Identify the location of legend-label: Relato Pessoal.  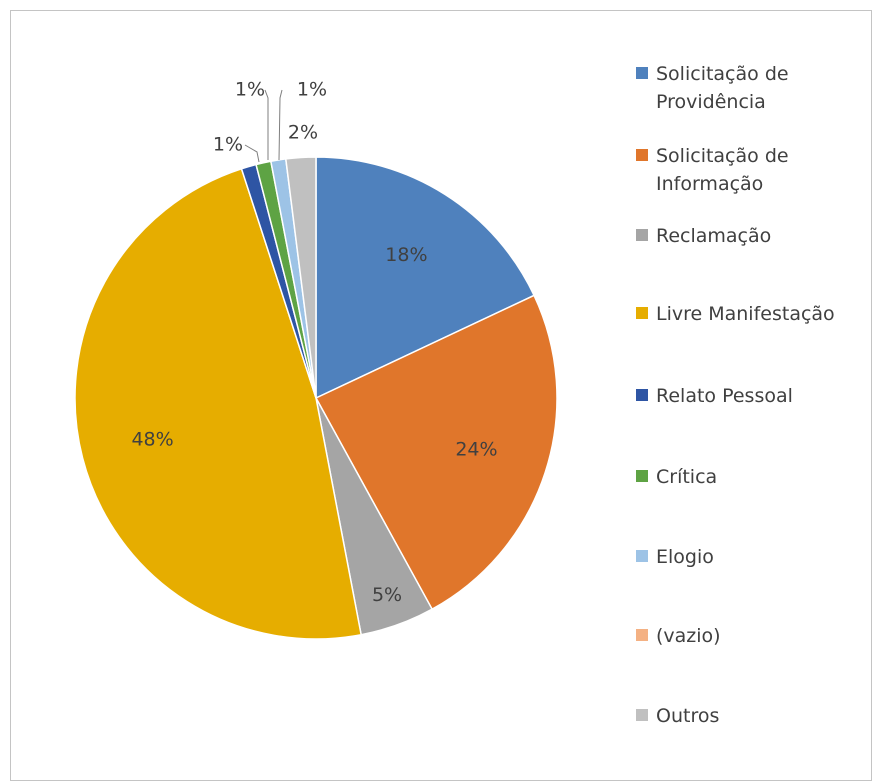
(724, 396).